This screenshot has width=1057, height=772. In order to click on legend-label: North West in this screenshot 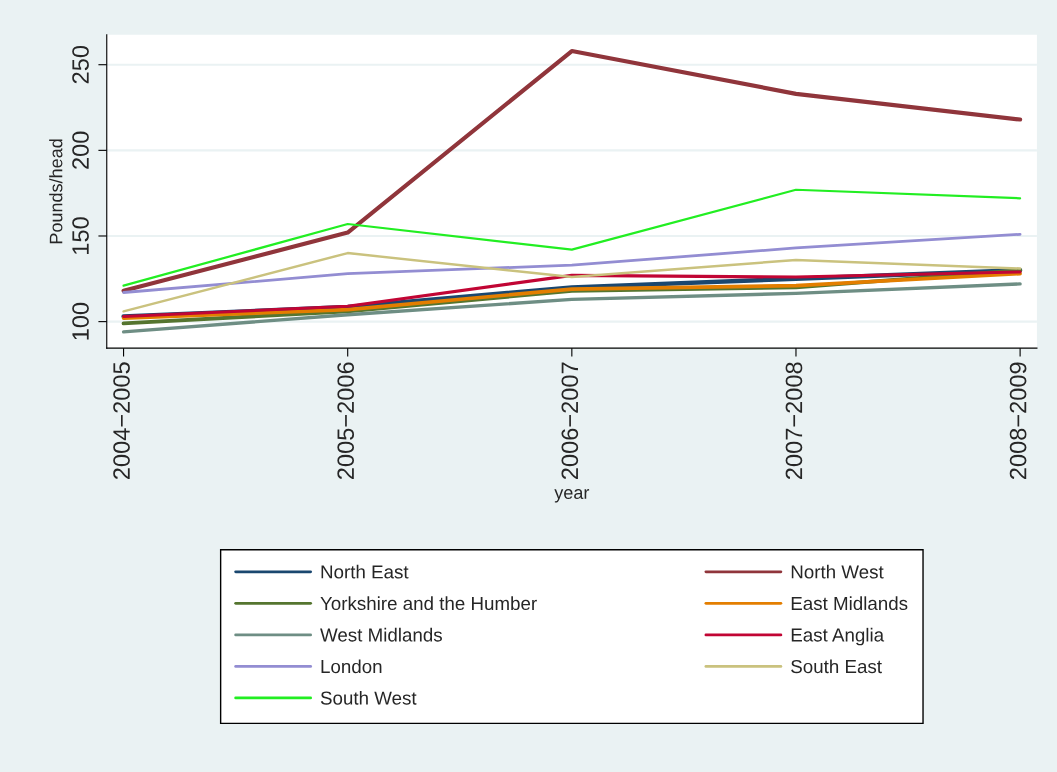, I will do `click(837, 571)`.